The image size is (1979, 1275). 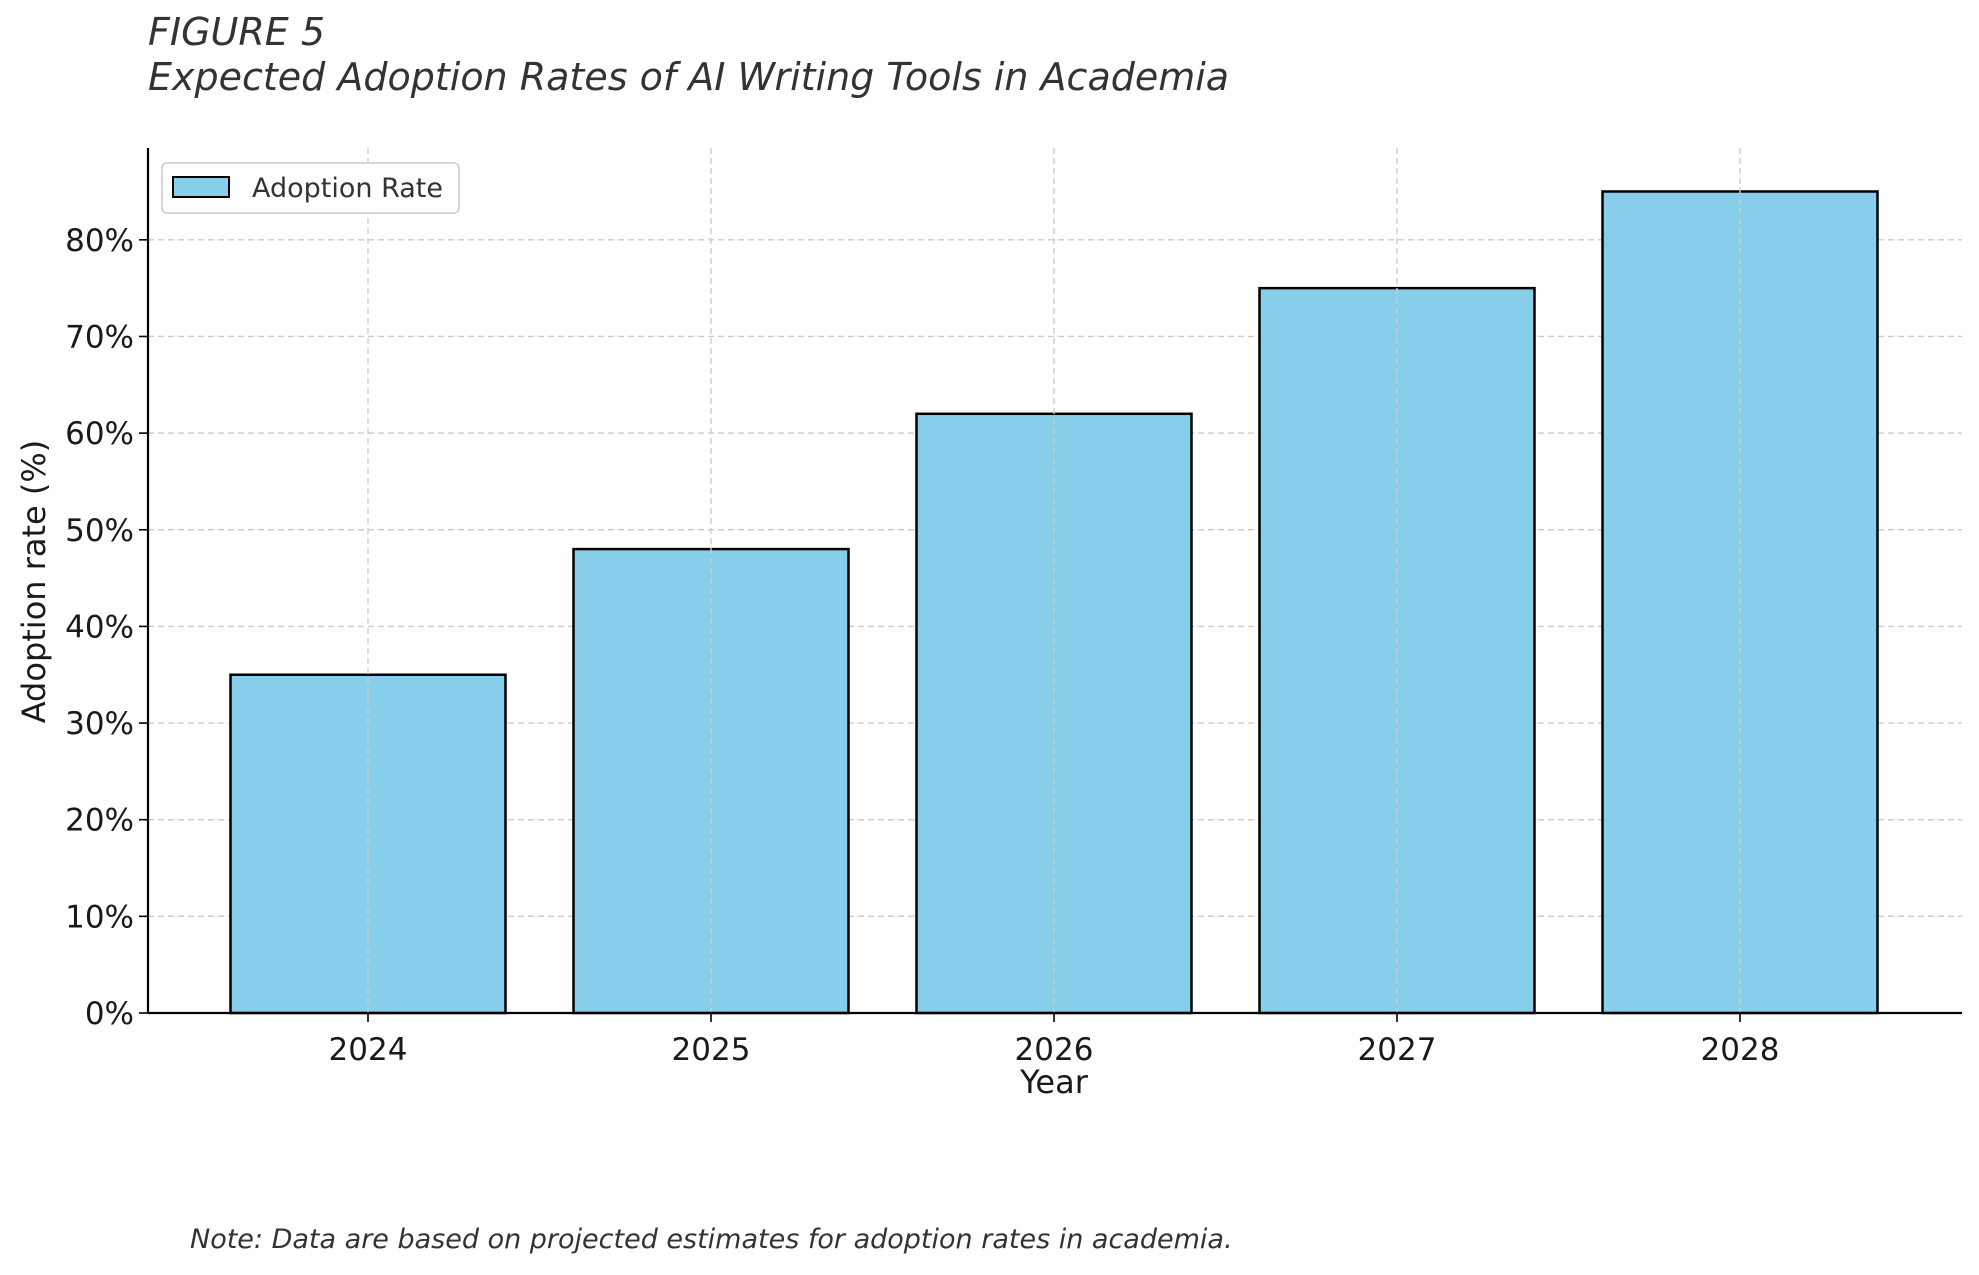 I want to click on x-ticks: 2024 2025 2026 2027 2028, so click(x=1054, y=1040).